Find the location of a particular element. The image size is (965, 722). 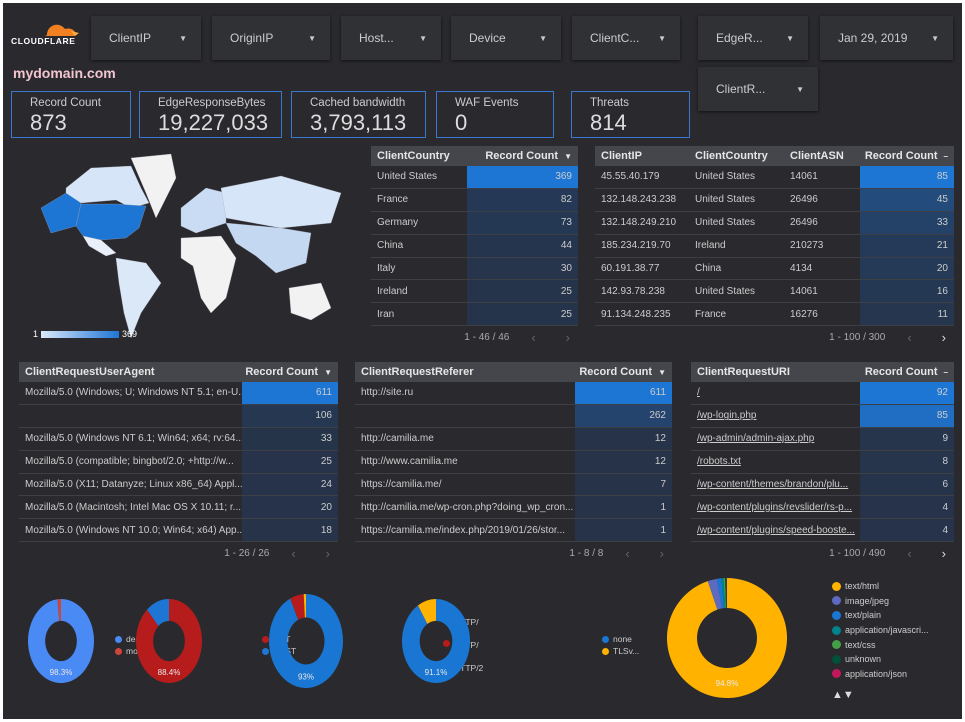

legend-item: text/html is located at coordinates (897, 586).